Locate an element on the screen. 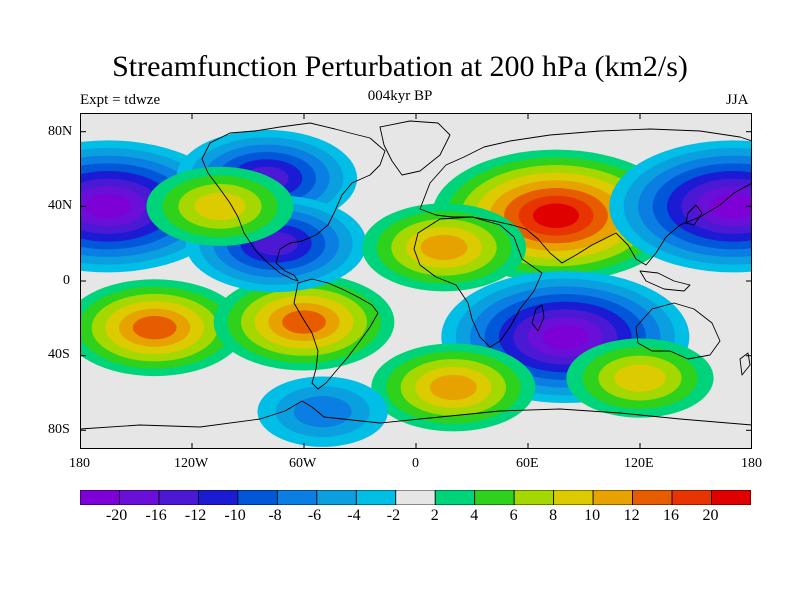 The width and height of the screenshot is (800, 600). lon-tick-180w: 180 is located at coordinates (79, 463).